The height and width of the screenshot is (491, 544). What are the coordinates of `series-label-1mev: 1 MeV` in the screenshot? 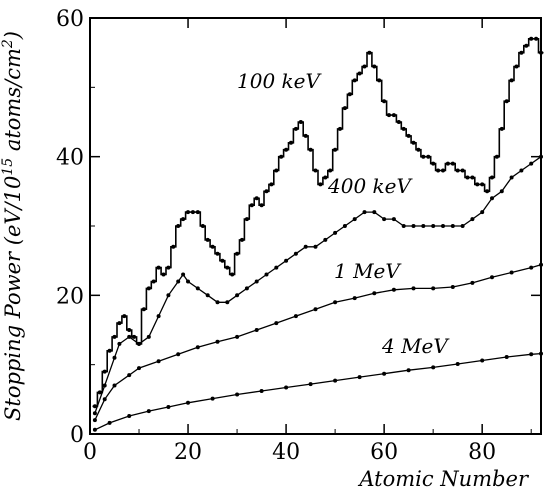 It's located at (368, 271).